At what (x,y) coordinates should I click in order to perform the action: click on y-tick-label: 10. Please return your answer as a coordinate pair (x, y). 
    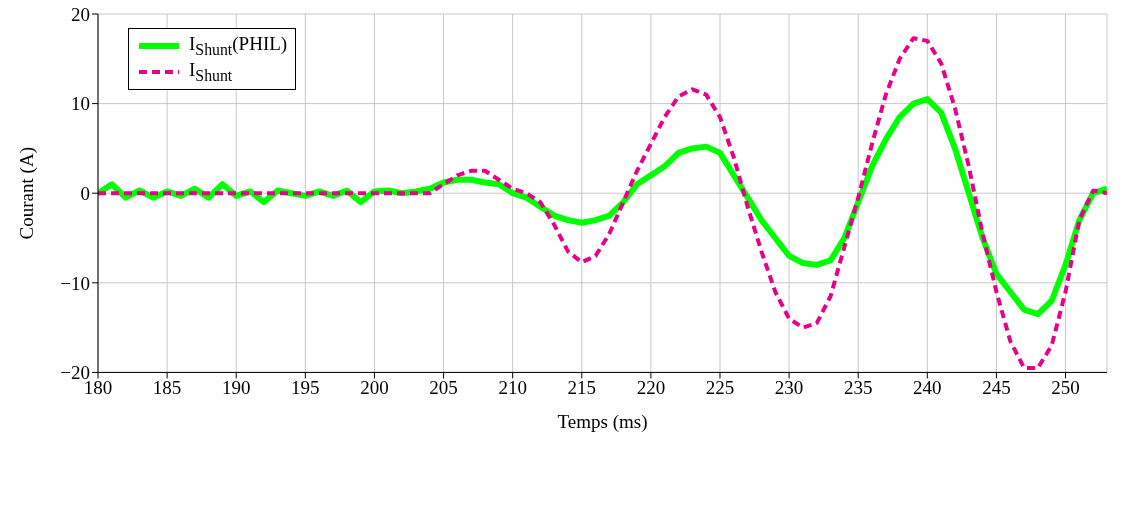
    Looking at the image, I should click on (80, 104).